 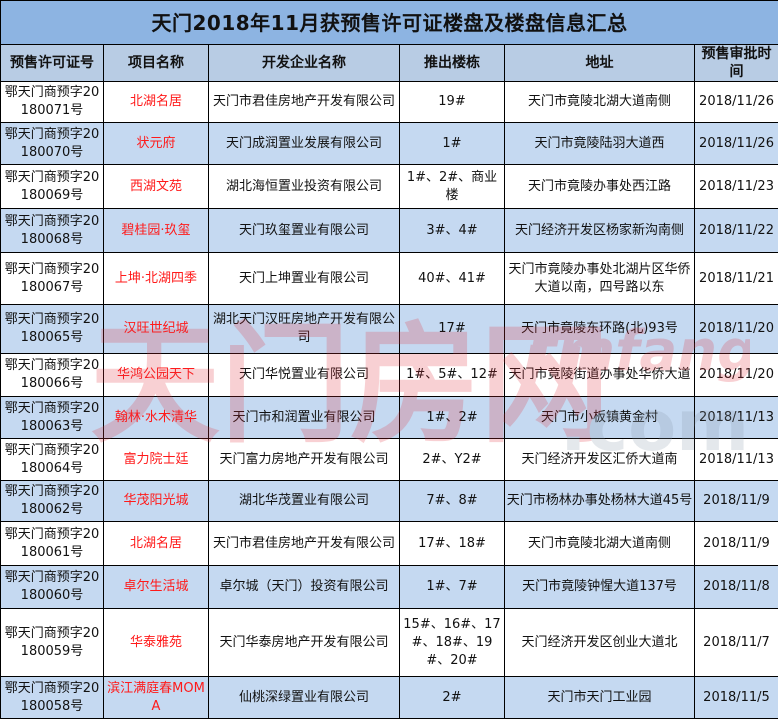 I want to click on permit-cell: 鄂天门商预字20180066号, so click(x=52, y=375).